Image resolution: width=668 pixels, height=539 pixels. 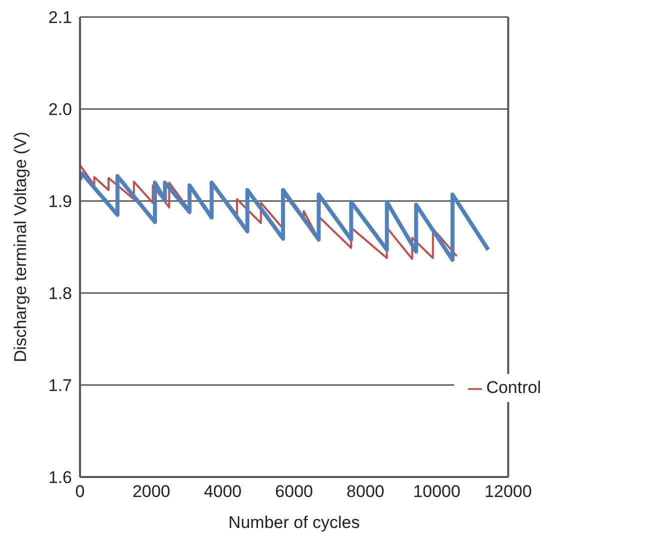 I want to click on line-series, so click(x=285, y=216).